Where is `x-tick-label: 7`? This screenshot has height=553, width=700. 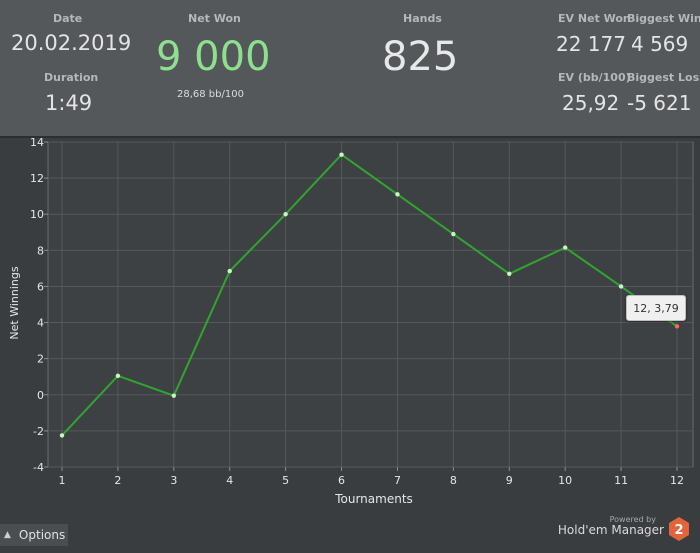
x-tick-label: 7 is located at coordinates (397, 480).